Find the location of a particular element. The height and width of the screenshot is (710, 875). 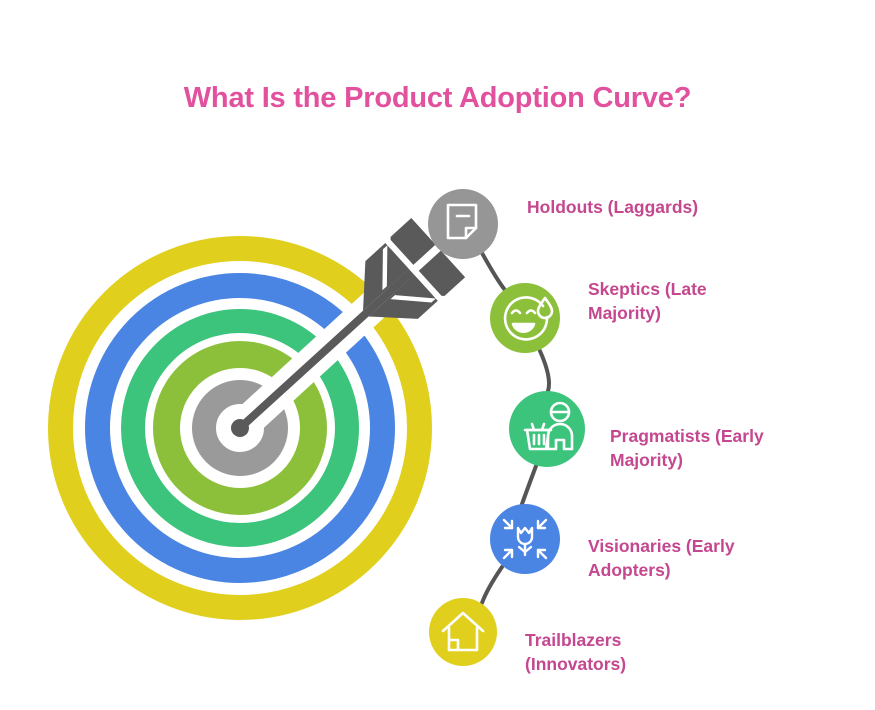

shopper-basket-icon is located at coordinates (548, 426).